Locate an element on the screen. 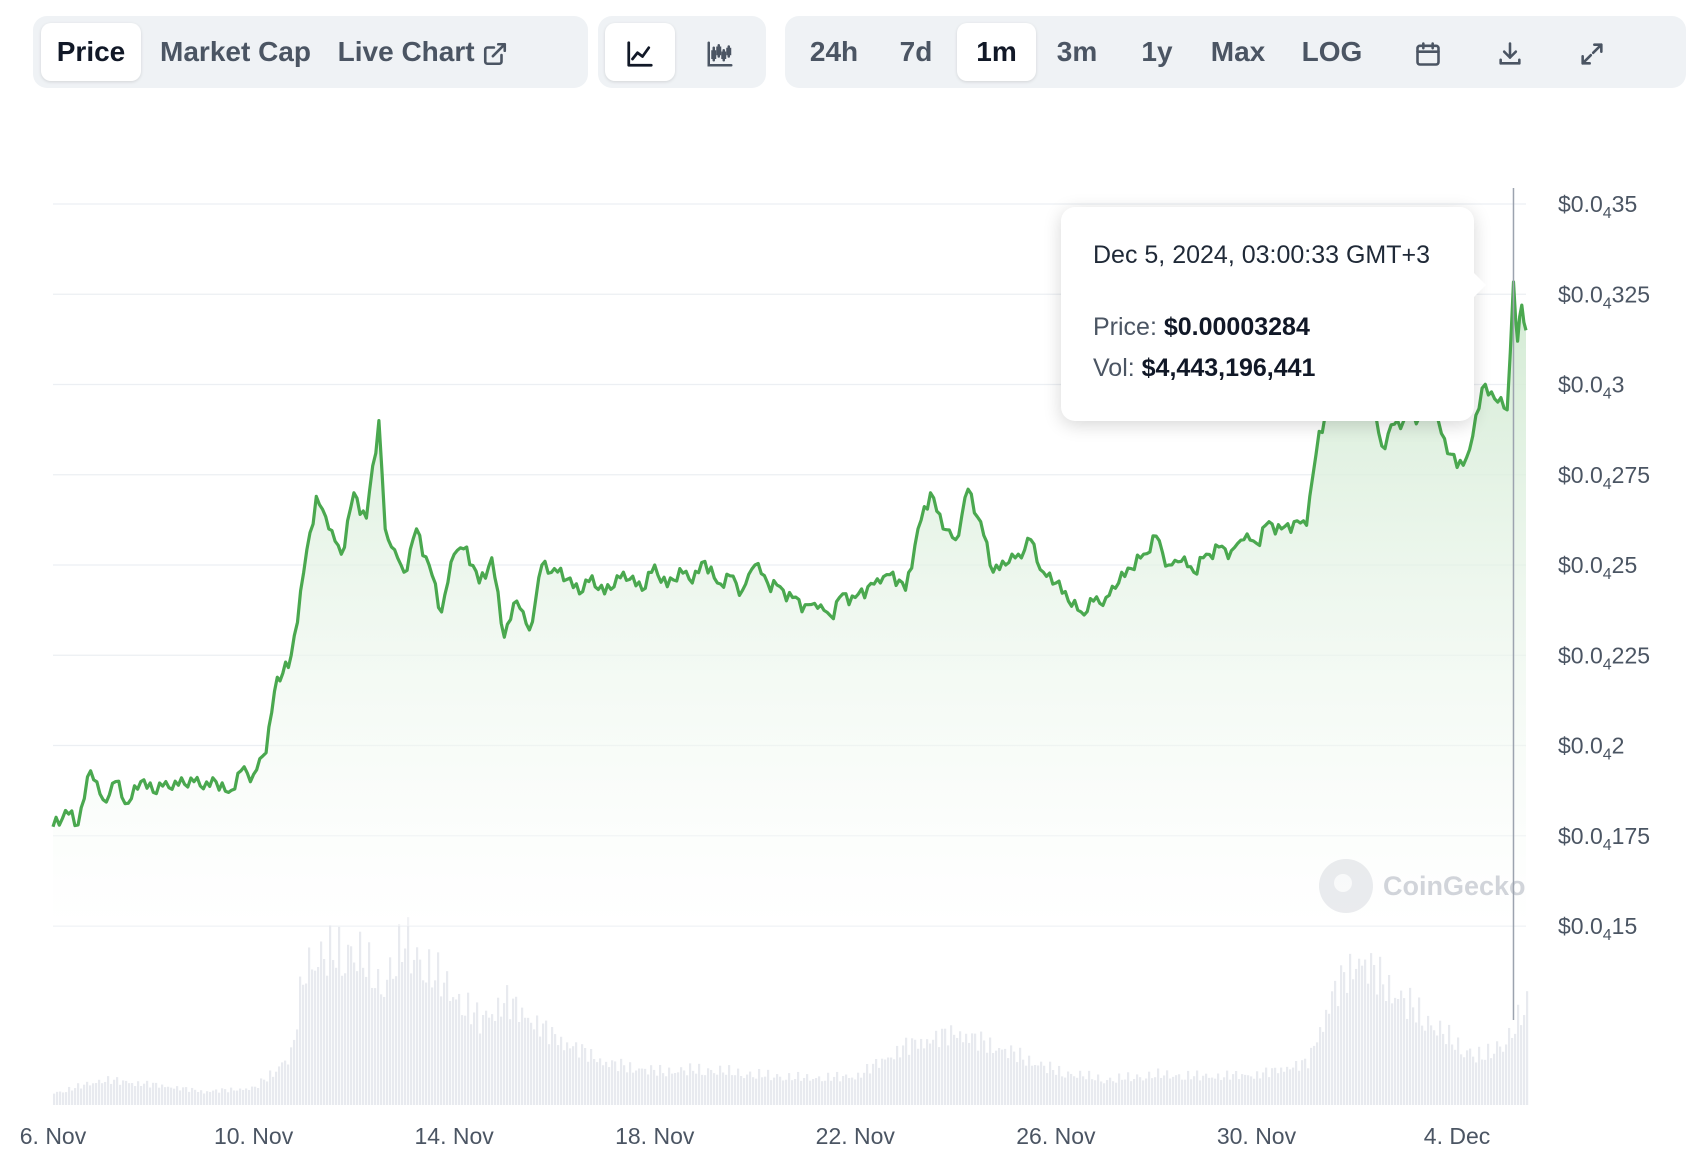 The height and width of the screenshot is (1168, 1706). tab-market-cap: Market Cap is located at coordinates (235, 52).